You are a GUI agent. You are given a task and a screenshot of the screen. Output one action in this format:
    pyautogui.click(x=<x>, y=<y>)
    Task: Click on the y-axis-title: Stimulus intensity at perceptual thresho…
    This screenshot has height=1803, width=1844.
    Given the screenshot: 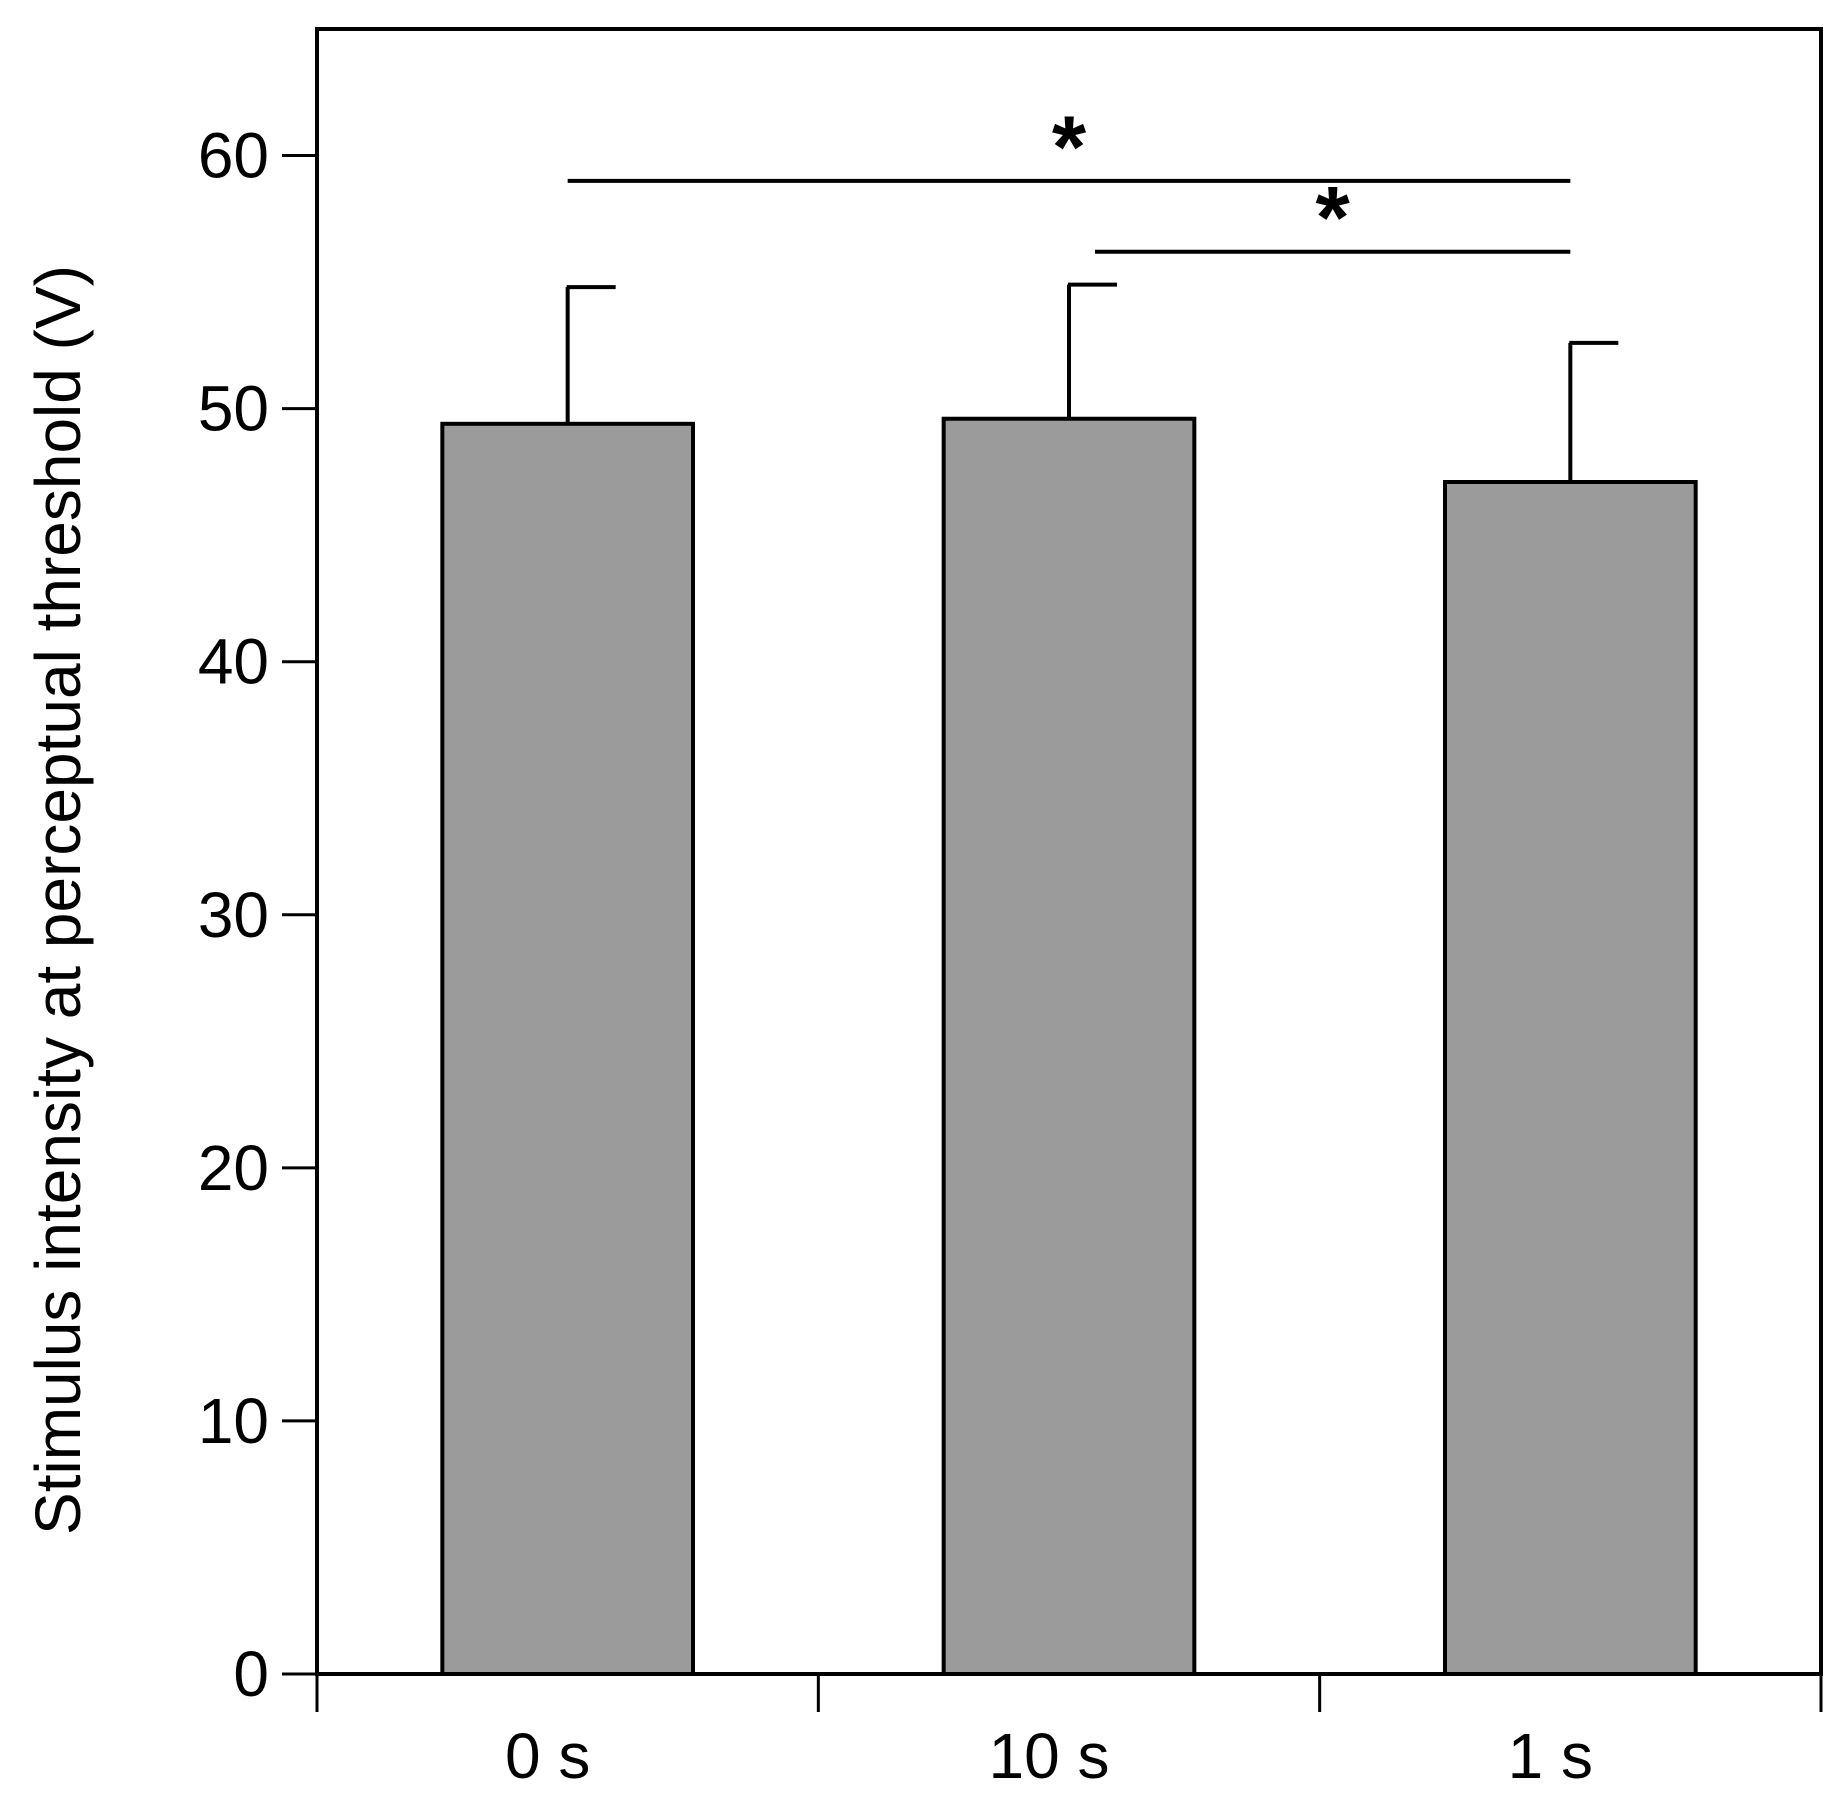 What is the action you would take?
    pyautogui.click(x=58, y=900)
    